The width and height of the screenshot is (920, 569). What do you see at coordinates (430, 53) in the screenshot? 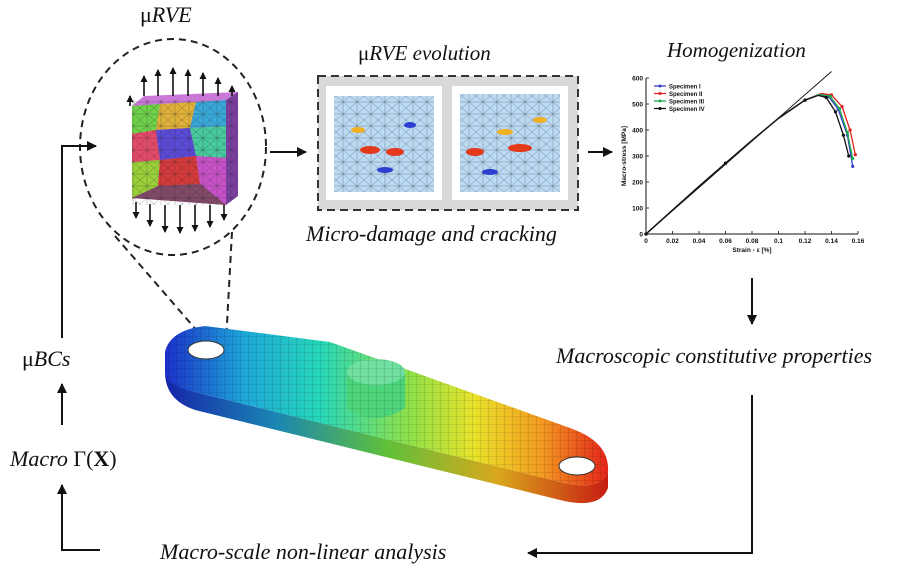
I see `evolution-text: RVE evolution` at bounding box center [430, 53].